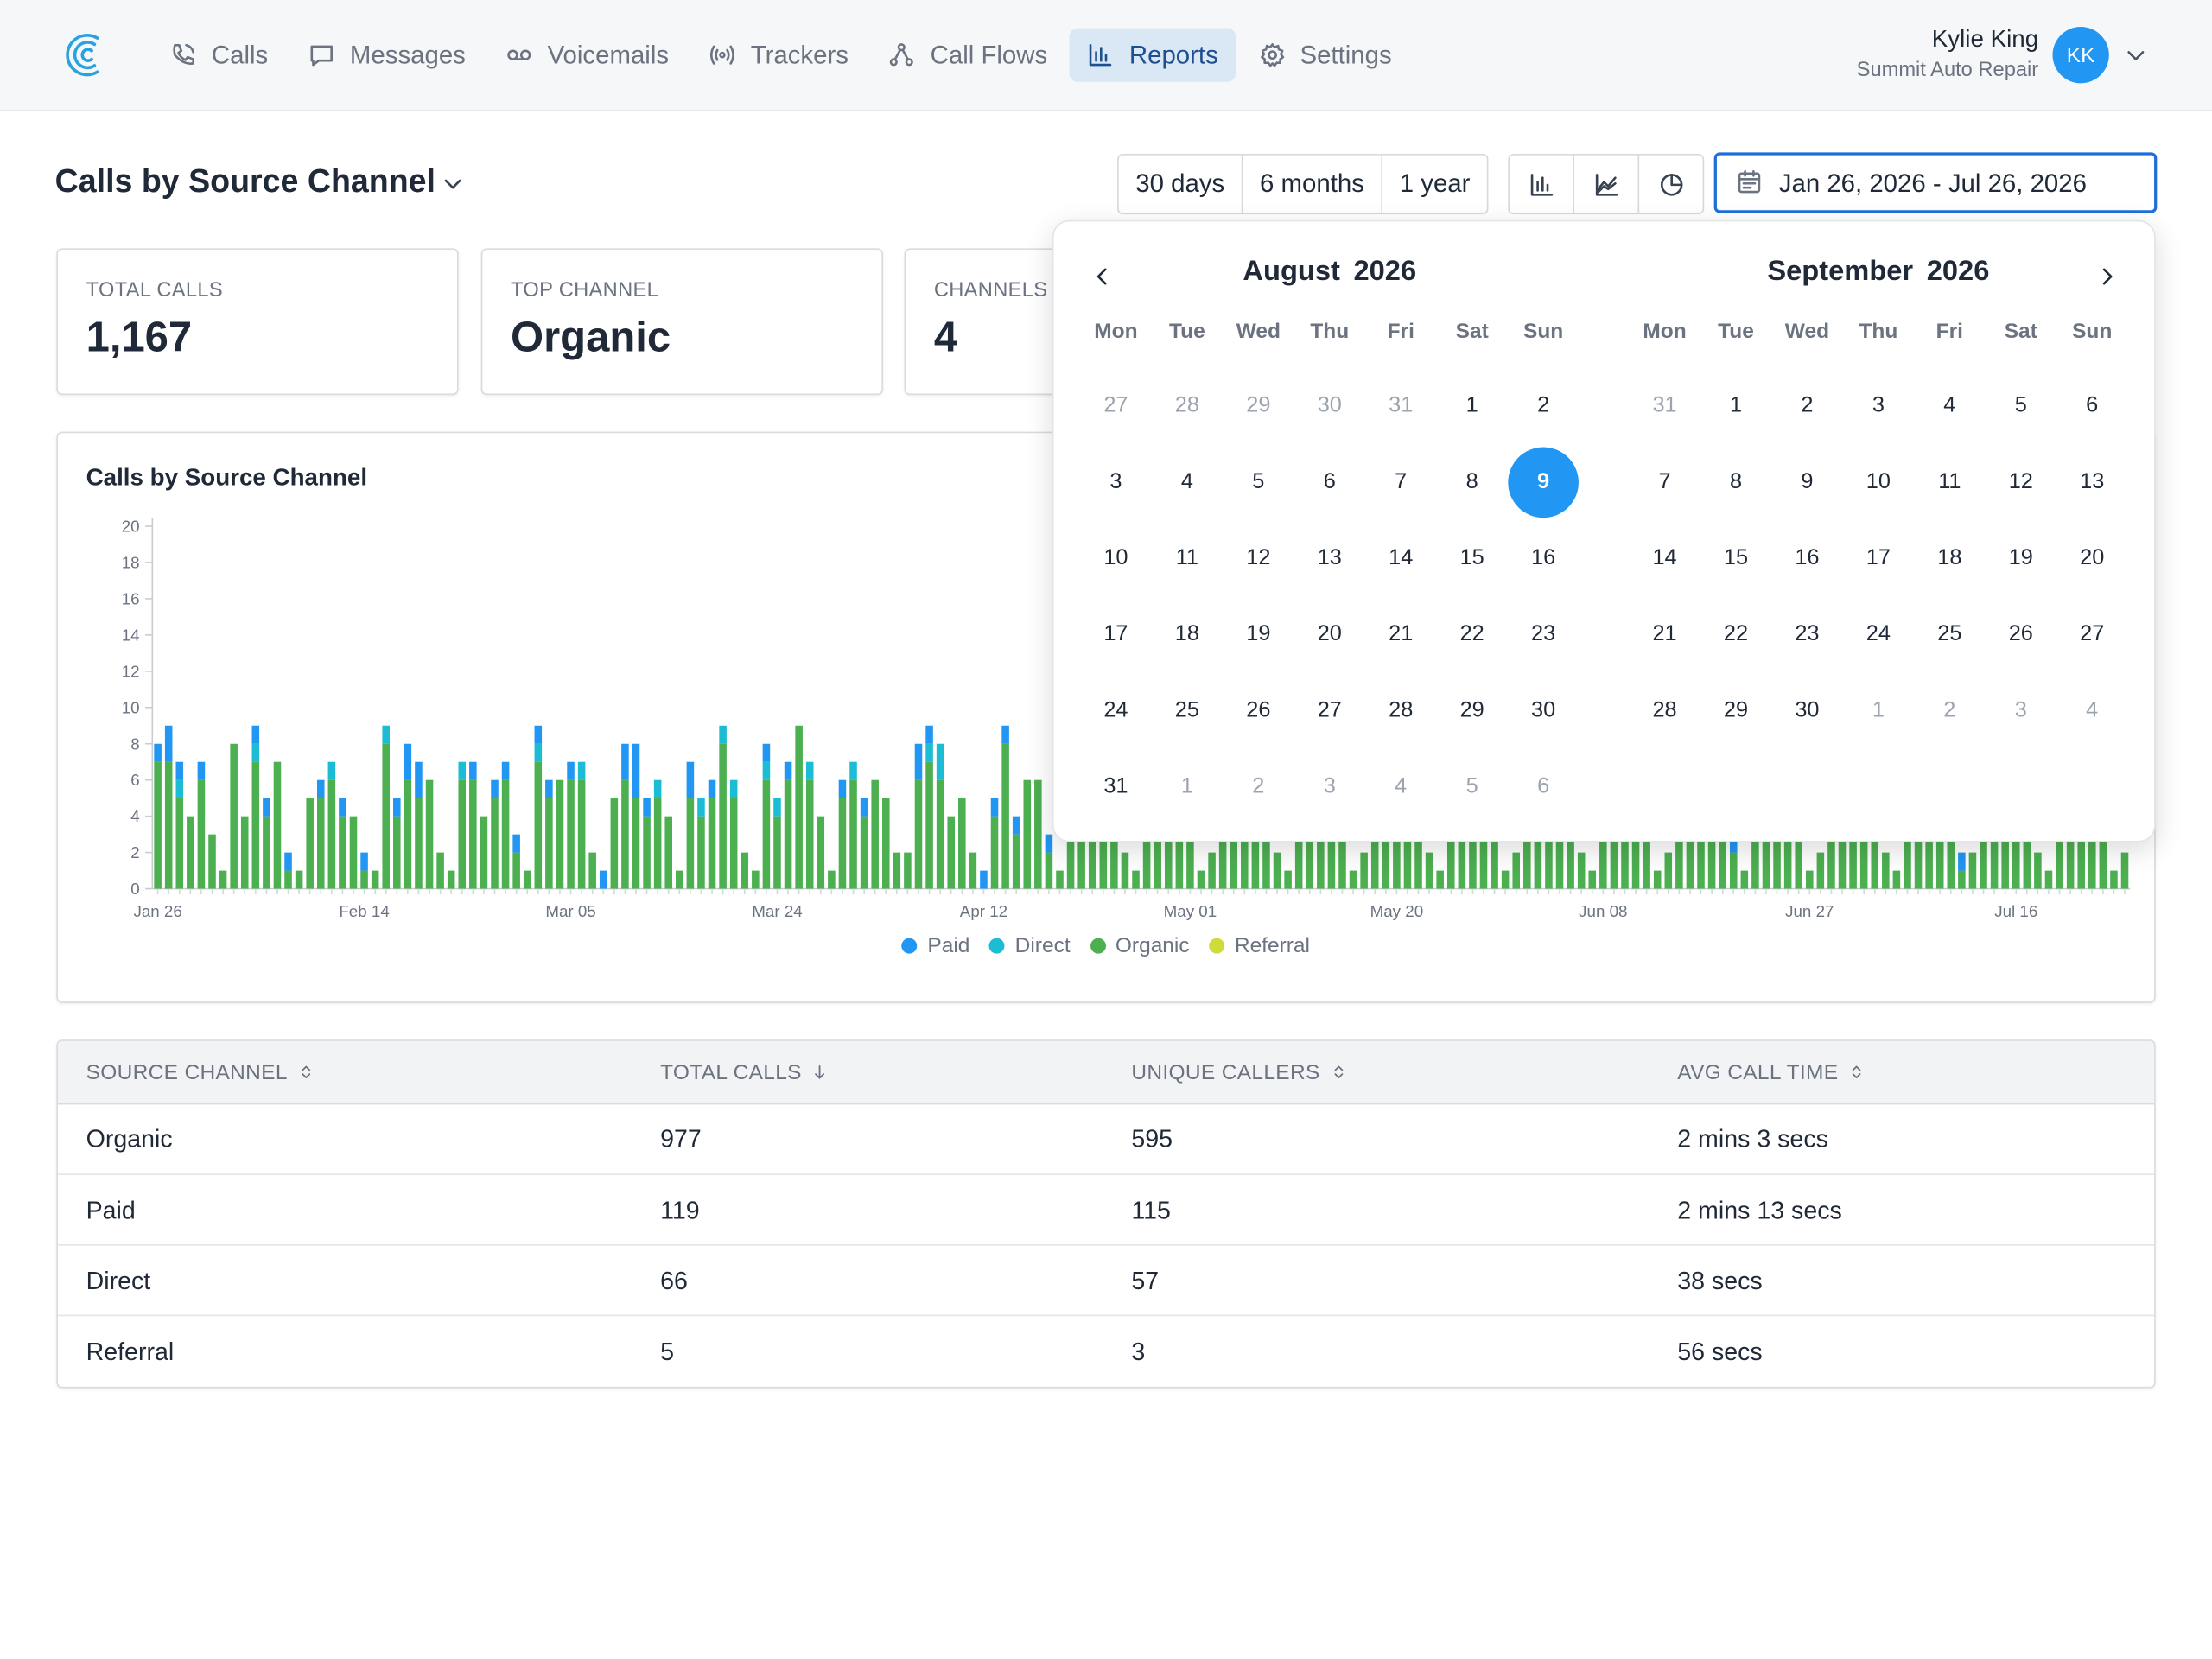  Describe the element at coordinates (968, 55) in the screenshot. I see `nav-item: Call Flows` at that location.